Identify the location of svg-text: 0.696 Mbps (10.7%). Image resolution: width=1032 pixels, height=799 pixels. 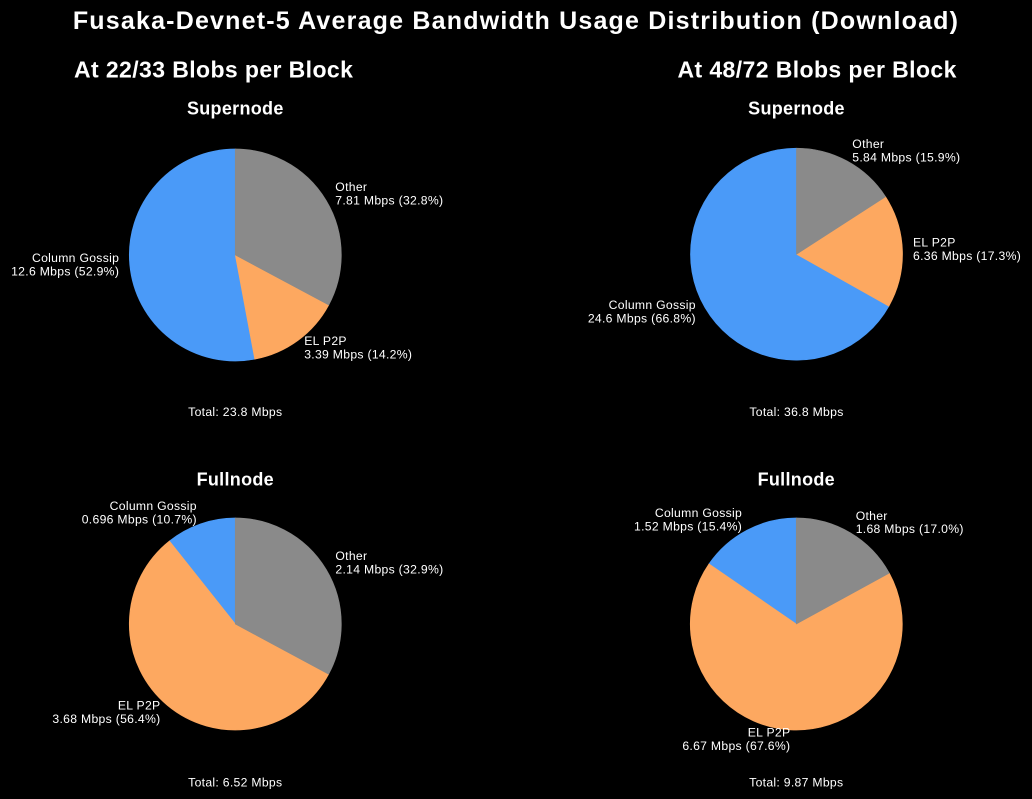
(139, 519).